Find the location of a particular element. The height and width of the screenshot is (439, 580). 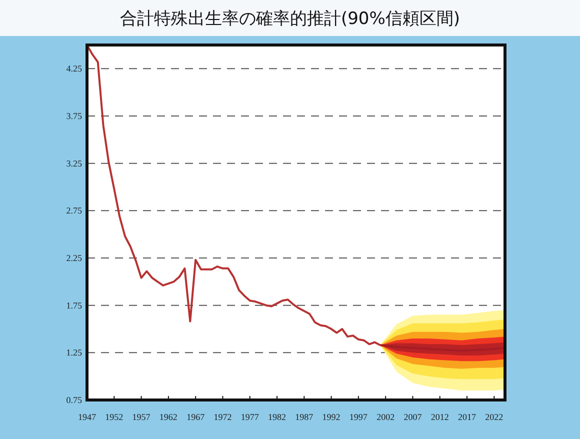

x-tick-label: 1997 is located at coordinates (358, 417).